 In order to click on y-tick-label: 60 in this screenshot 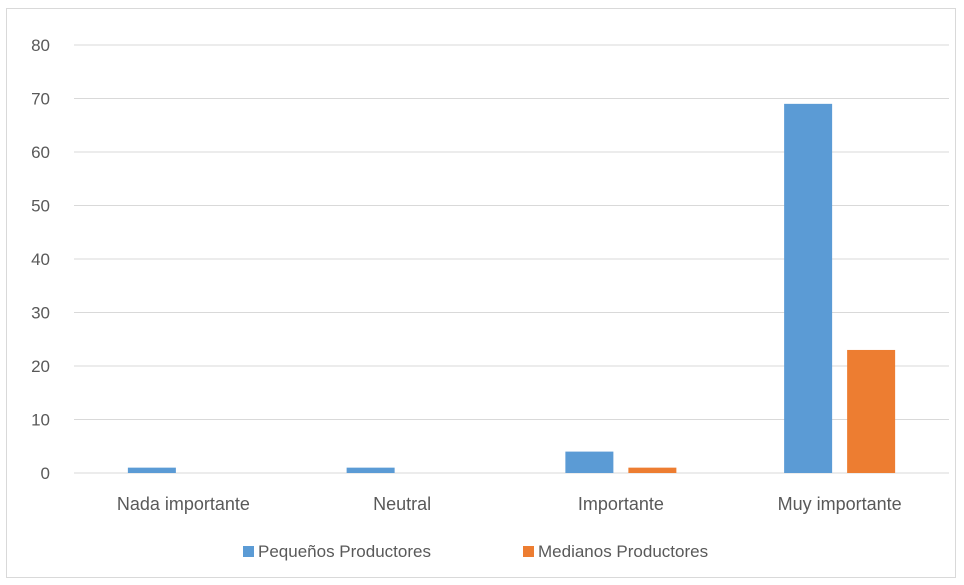, I will do `click(40, 152)`.